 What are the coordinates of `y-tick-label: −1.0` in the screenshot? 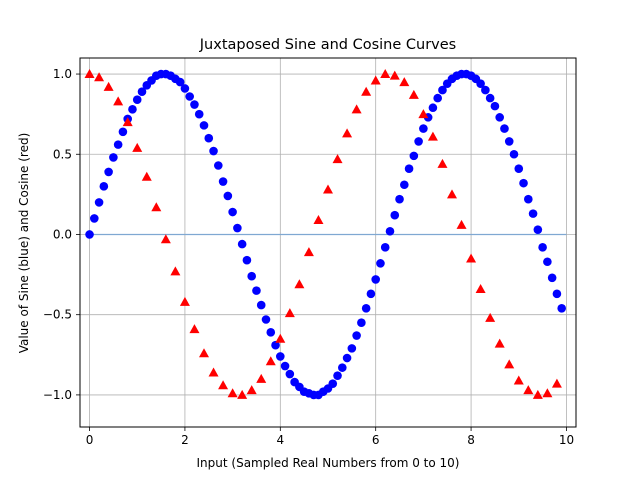 It's located at (57, 395).